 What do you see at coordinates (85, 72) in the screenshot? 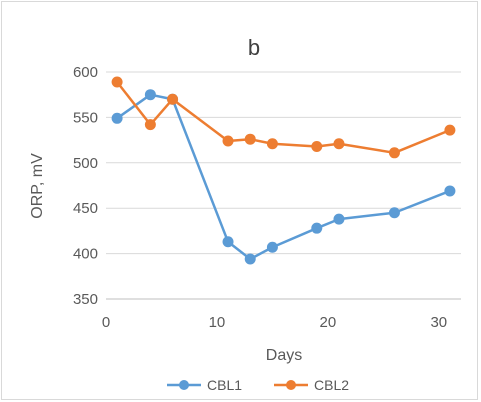
I see `y-tick-label: 600` at bounding box center [85, 72].